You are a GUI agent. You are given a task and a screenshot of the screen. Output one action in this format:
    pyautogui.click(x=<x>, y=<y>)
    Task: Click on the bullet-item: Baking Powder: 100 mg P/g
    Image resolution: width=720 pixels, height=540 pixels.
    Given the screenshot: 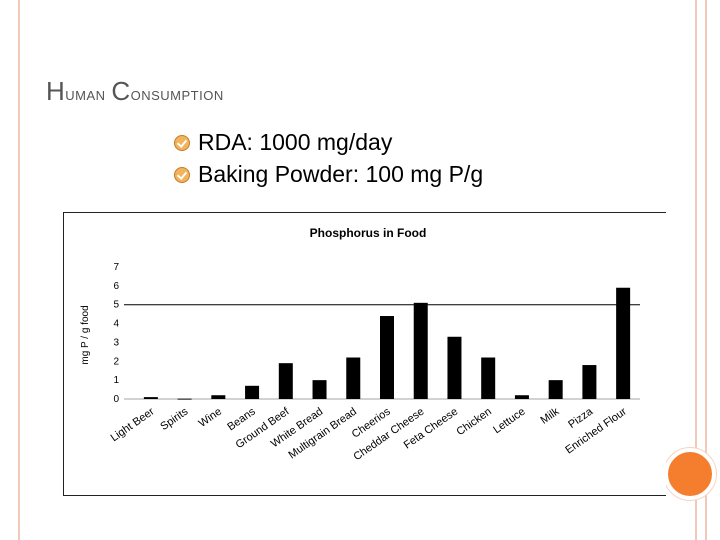 What is the action you would take?
    pyautogui.click(x=327, y=174)
    